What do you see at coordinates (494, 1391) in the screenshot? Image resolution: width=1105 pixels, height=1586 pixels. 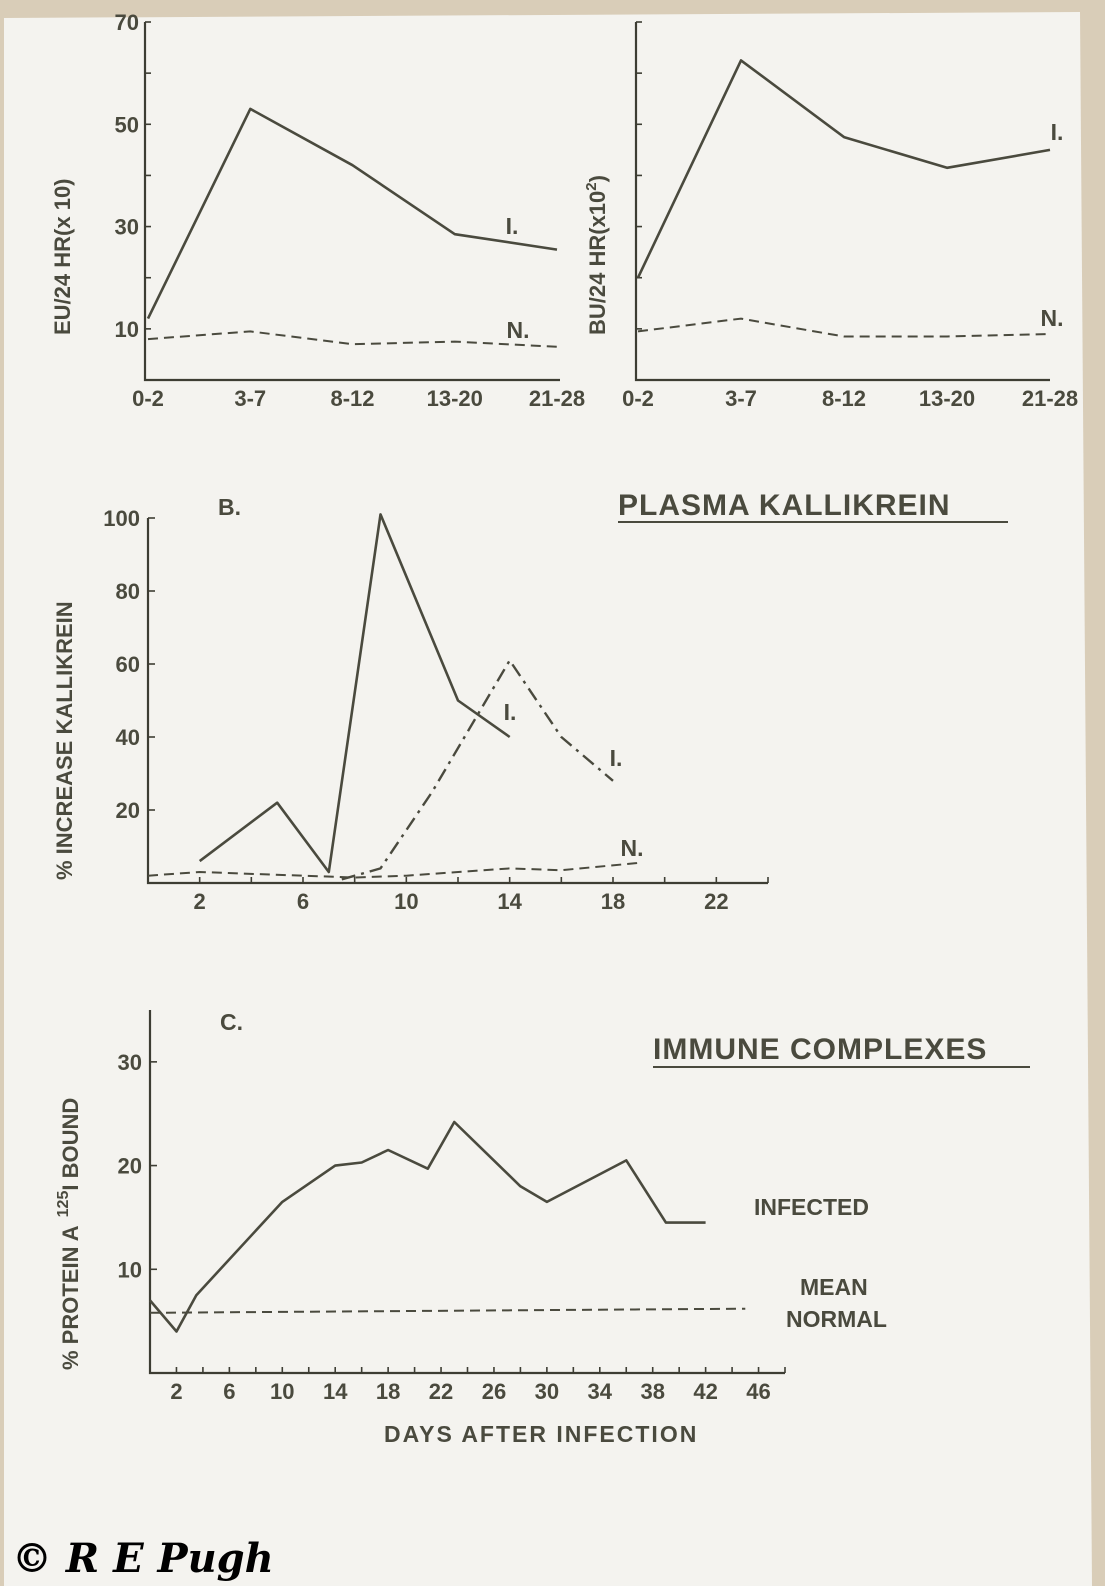 I see `immune-x-tick-label: 26` at bounding box center [494, 1391].